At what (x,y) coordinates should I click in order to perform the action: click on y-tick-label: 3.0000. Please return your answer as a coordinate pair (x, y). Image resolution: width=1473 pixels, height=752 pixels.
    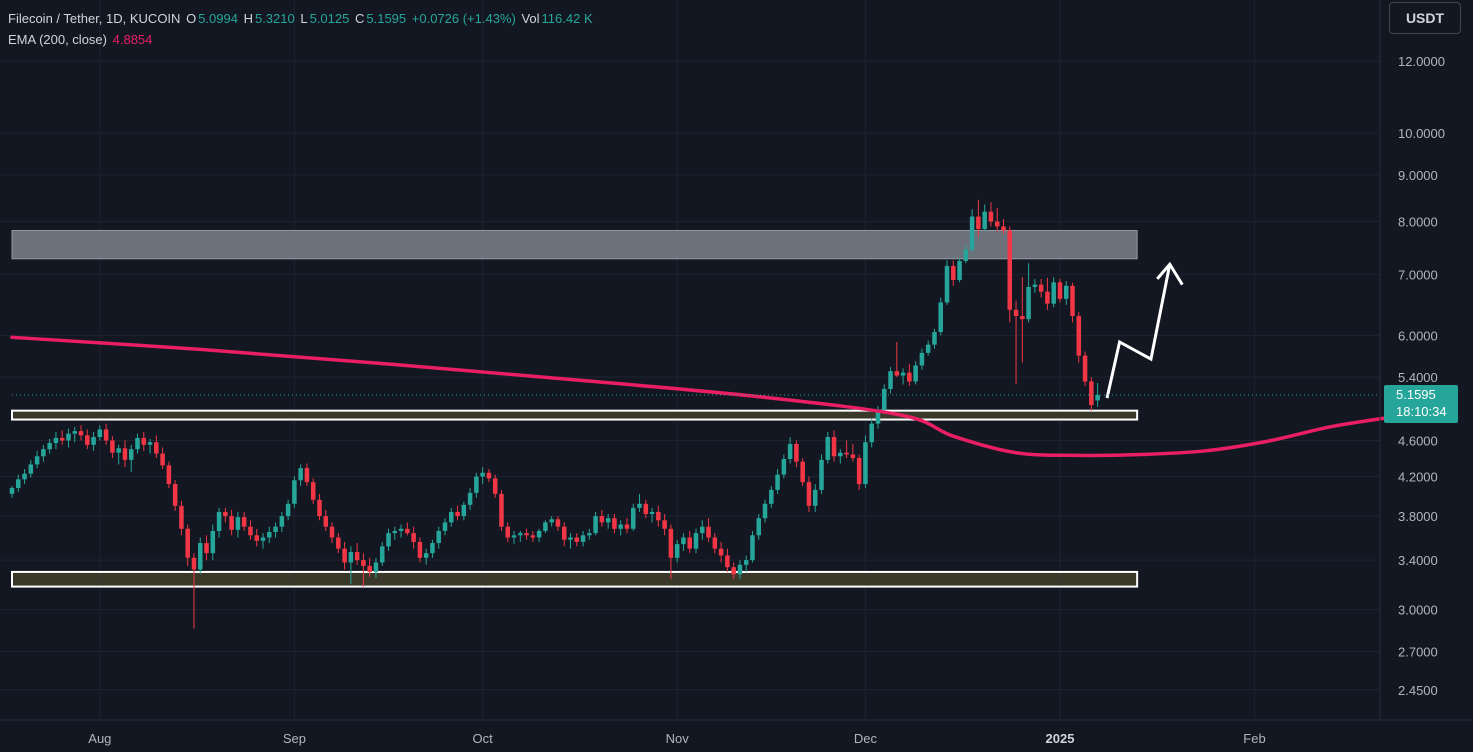
    Looking at the image, I should click on (1418, 610).